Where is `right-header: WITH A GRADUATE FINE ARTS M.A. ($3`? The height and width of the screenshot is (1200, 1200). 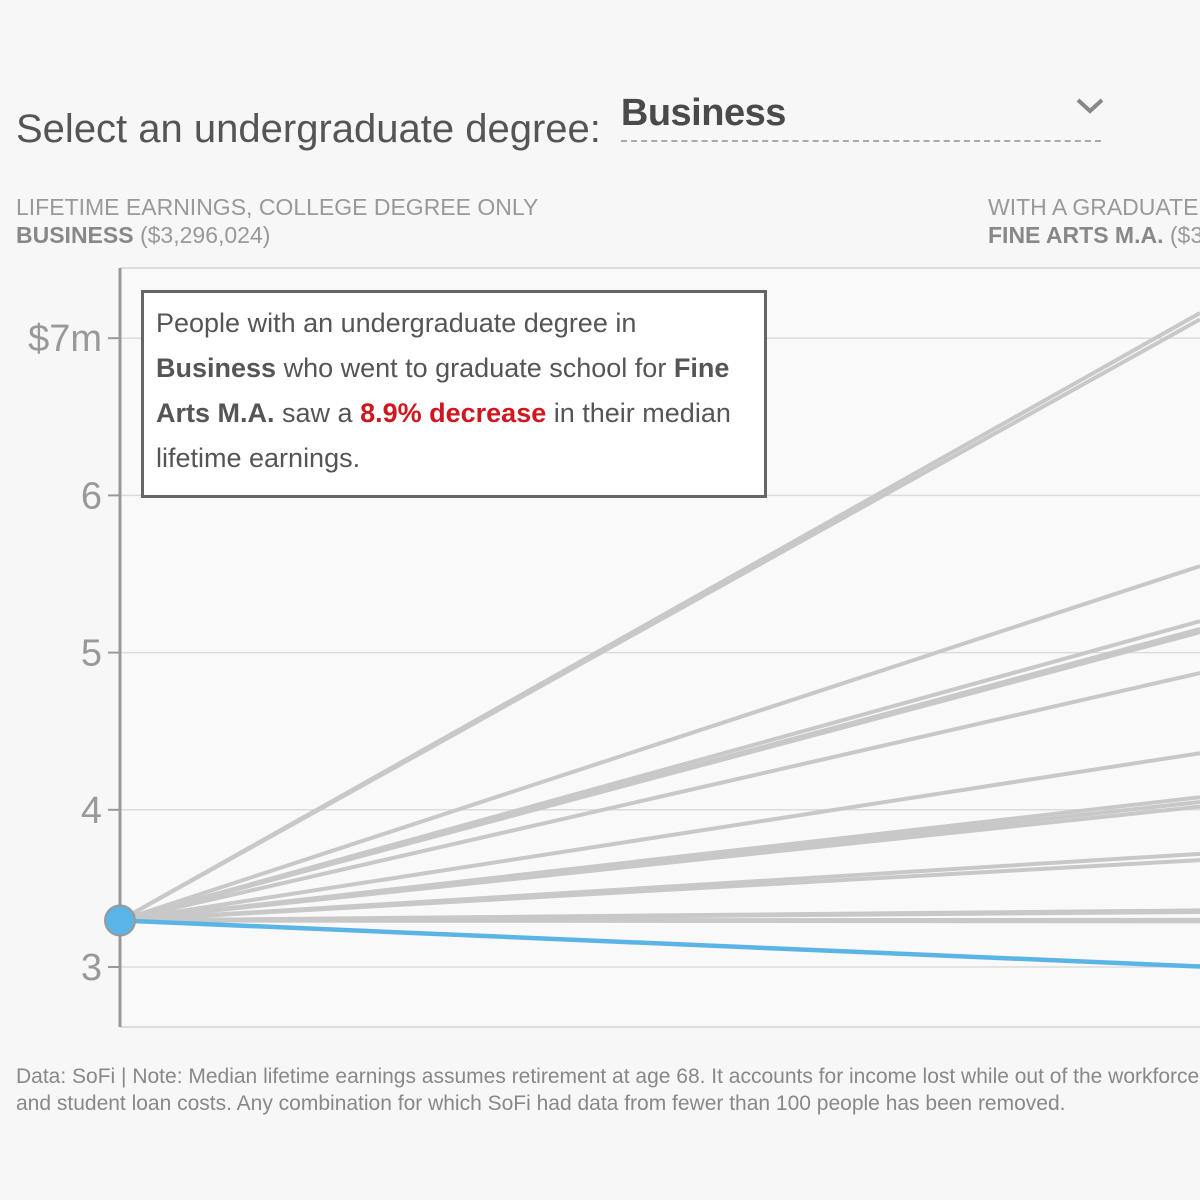 right-header: WITH A GRADUATE FINE ARTS M.A. ($3 is located at coordinates (1094, 221).